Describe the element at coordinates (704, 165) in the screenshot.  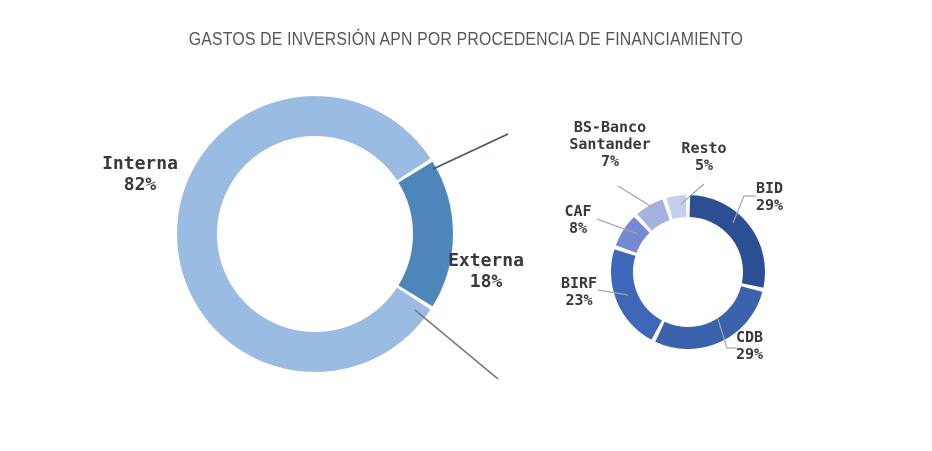
I see `label-resto-pct: 5%` at that location.